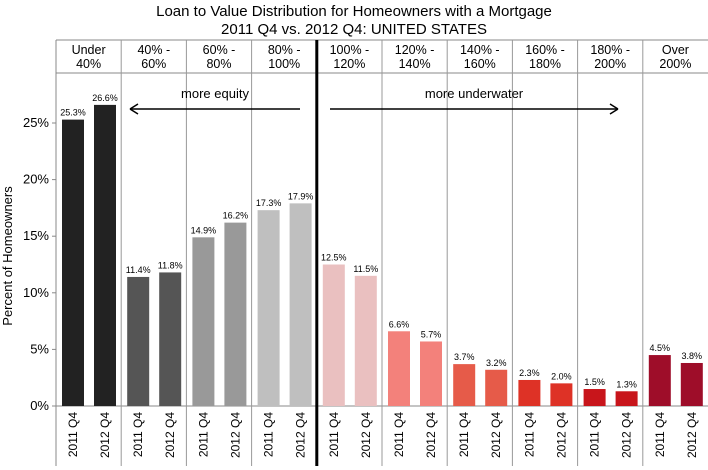  I want to click on group-label: 120%, so click(349, 64).